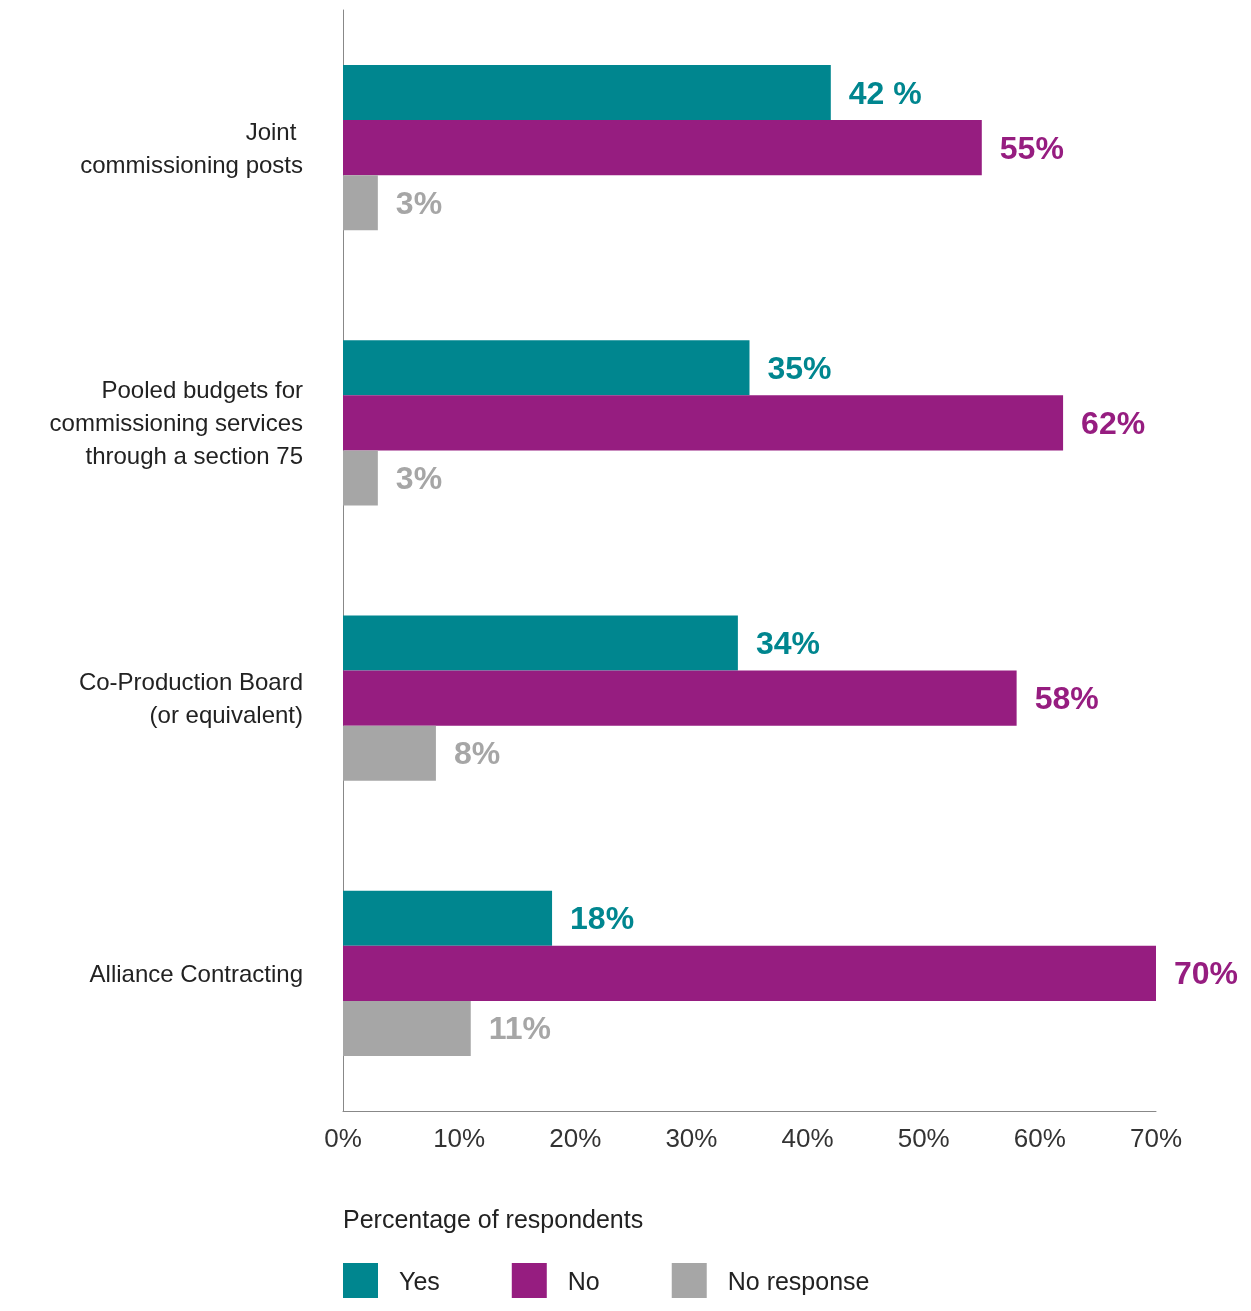  I want to click on data-label: 35%, so click(799, 367).